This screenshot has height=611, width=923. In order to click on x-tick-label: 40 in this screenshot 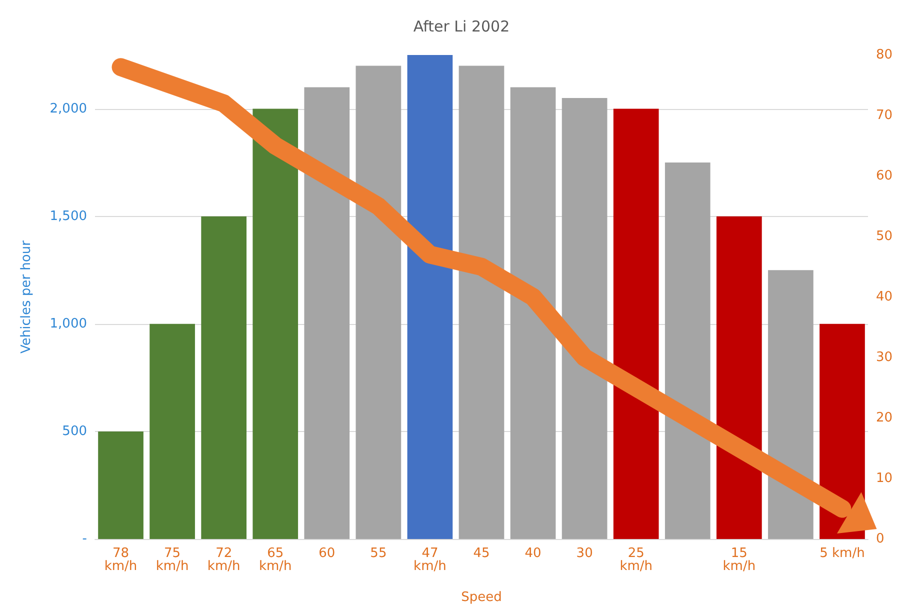, I will do `click(533, 553)`.